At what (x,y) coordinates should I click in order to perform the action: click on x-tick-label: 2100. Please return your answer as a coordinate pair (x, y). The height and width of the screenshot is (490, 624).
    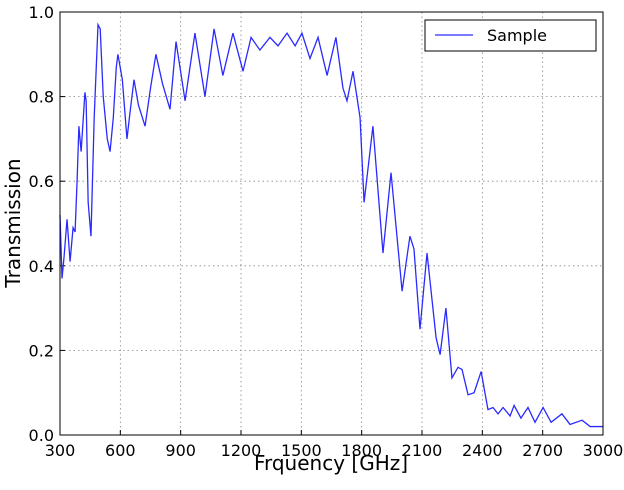
    Looking at the image, I should click on (422, 450).